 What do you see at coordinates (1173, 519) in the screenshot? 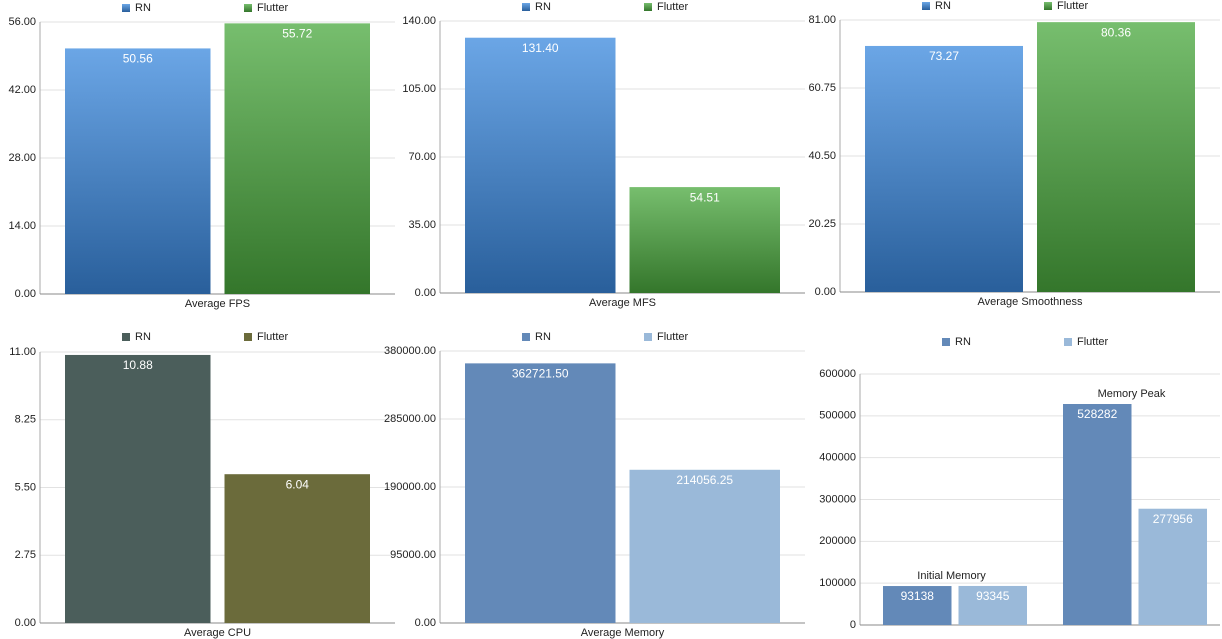
I see `value-label: 277956` at bounding box center [1173, 519].